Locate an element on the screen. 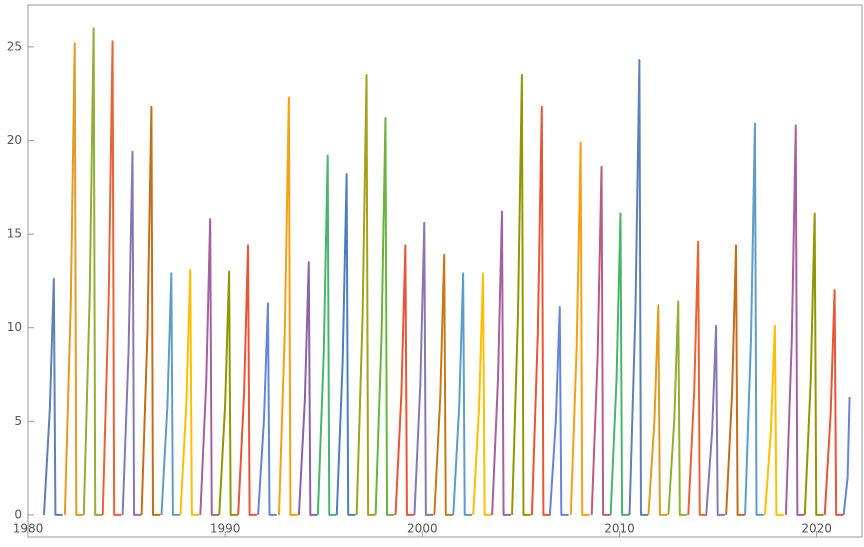 This screenshot has width=864, height=547. x-tick-label: 1990 is located at coordinates (225, 529).